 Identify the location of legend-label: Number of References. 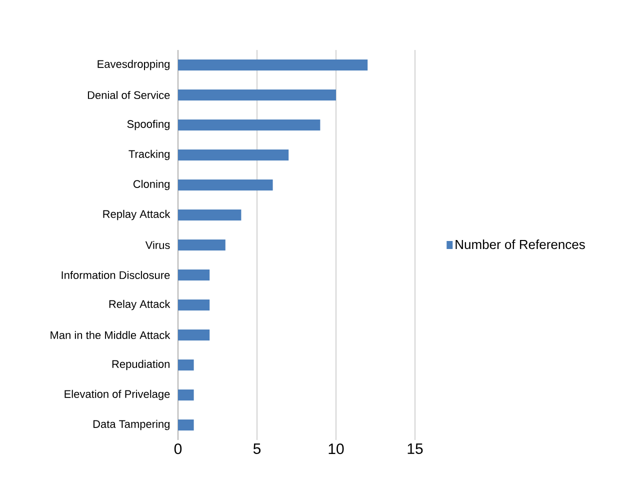
(520, 245).